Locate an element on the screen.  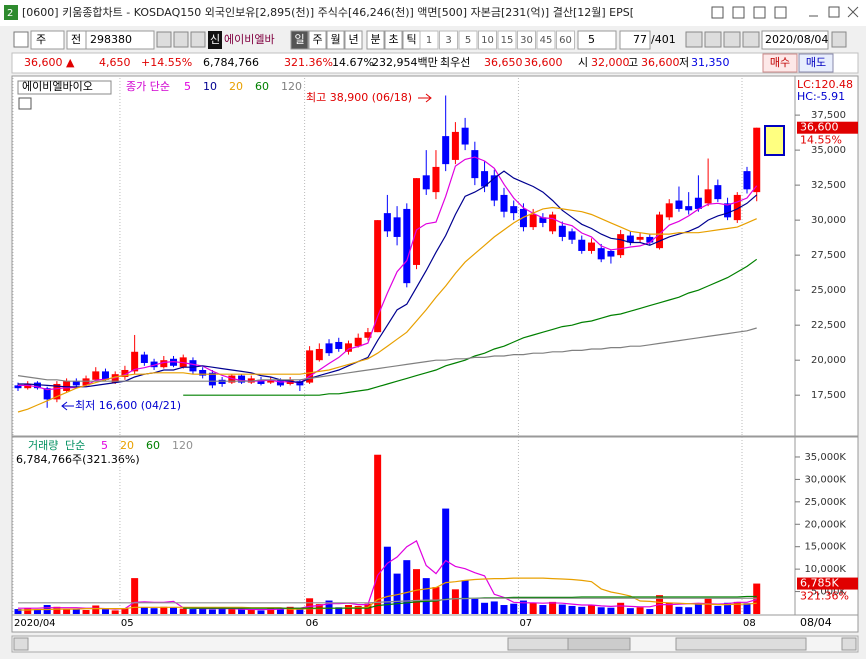
interval-button-text: 5 is located at coordinates (468, 40).